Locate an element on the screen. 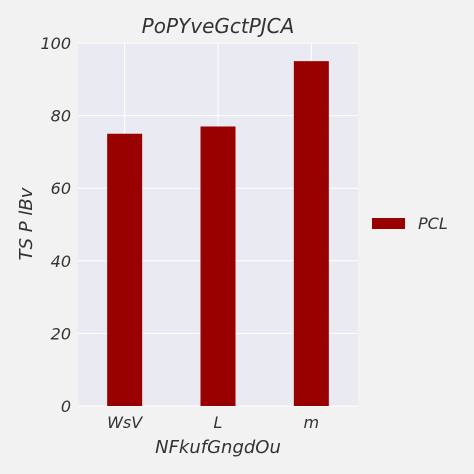  bar-wsv is located at coordinates (125, 269).